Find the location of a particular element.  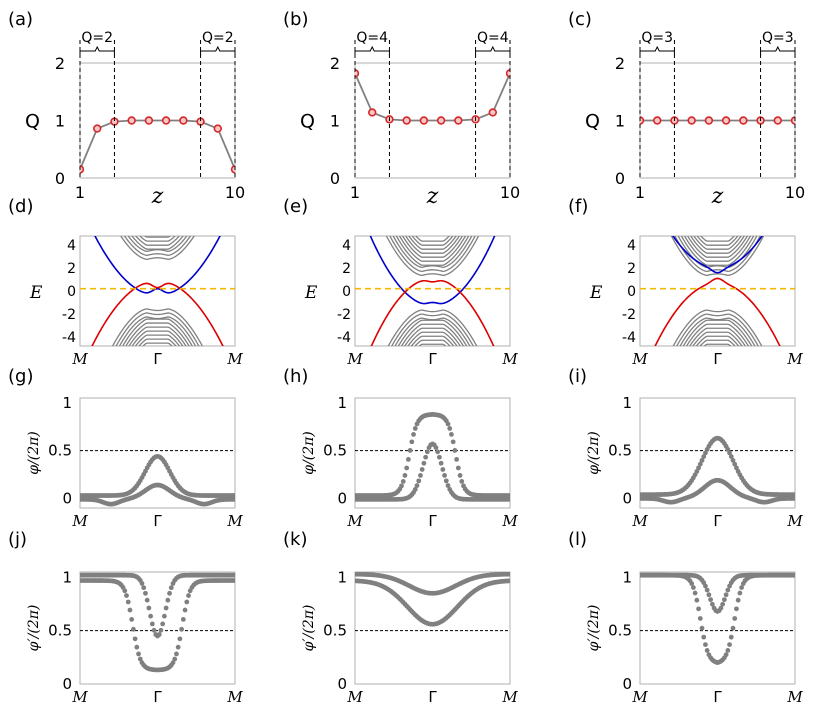

series-line is located at coordinates (157, 144).